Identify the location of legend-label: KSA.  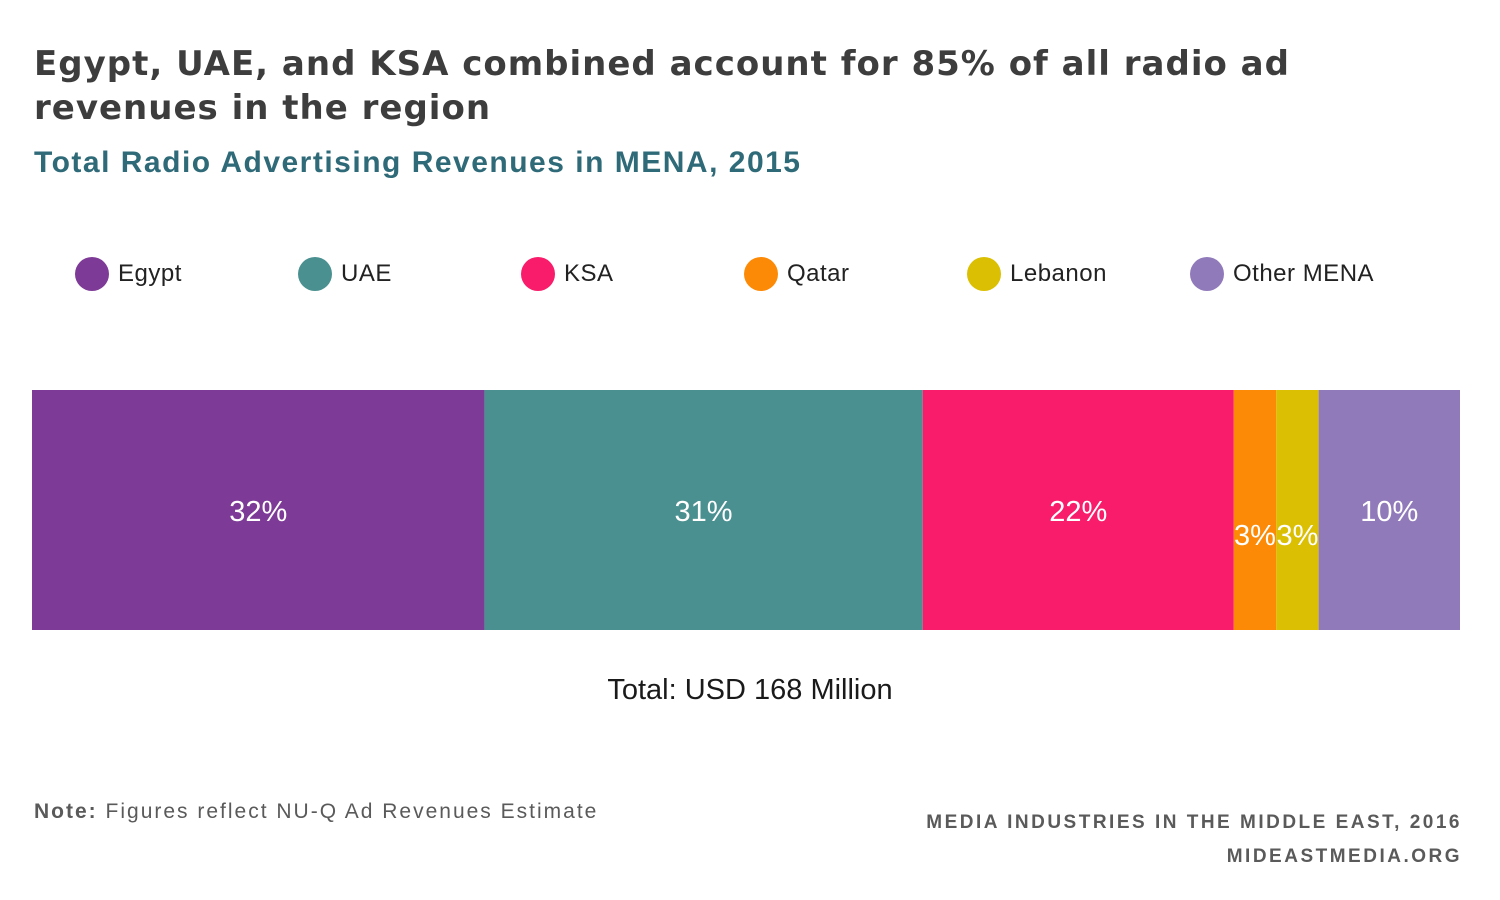
(589, 273).